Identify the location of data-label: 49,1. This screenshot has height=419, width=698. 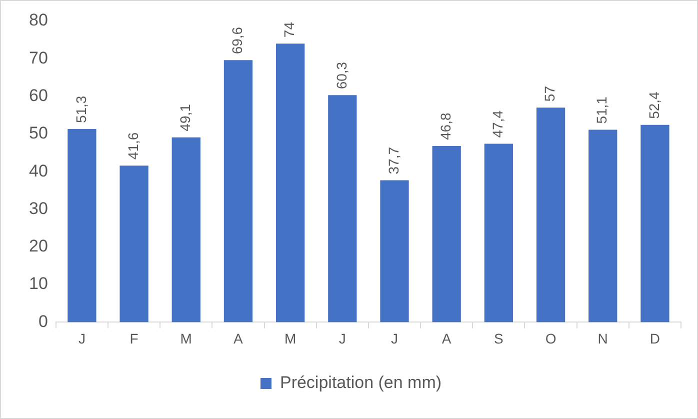
(184, 118).